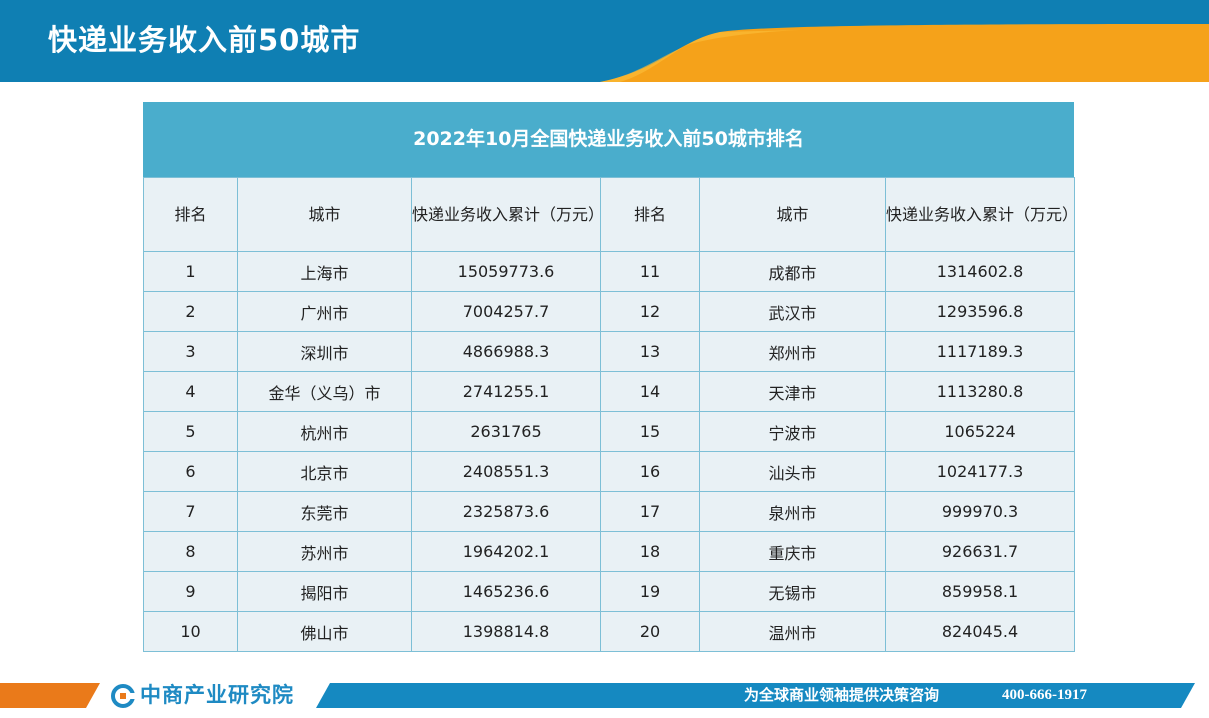 The image size is (1209, 718). I want to click on table-caption: 2022年10月全国快递业务收入前50城市排名, so click(608, 139).